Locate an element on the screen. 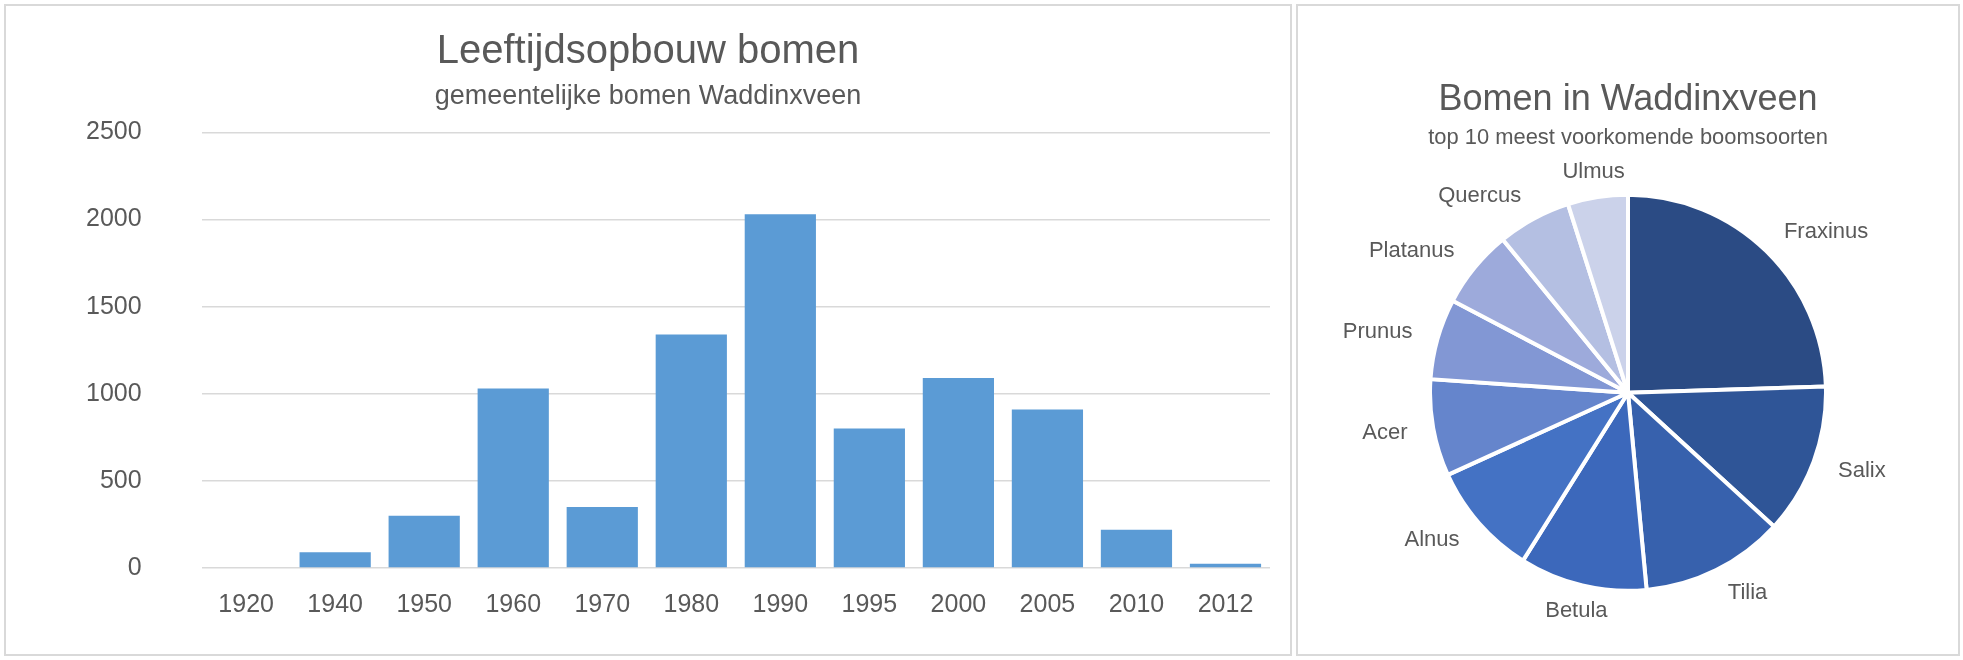 This screenshot has width=1963, height=660. y-tick-label: 0 is located at coordinates (134, 565).